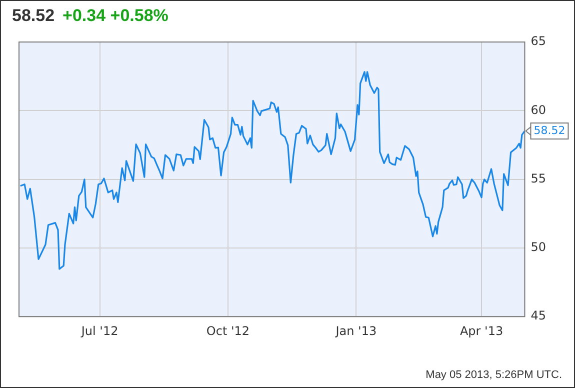 This screenshot has width=575, height=388. What do you see at coordinates (33, 15) in the screenshot?
I see `chart-title: 58.52` at bounding box center [33, 15].